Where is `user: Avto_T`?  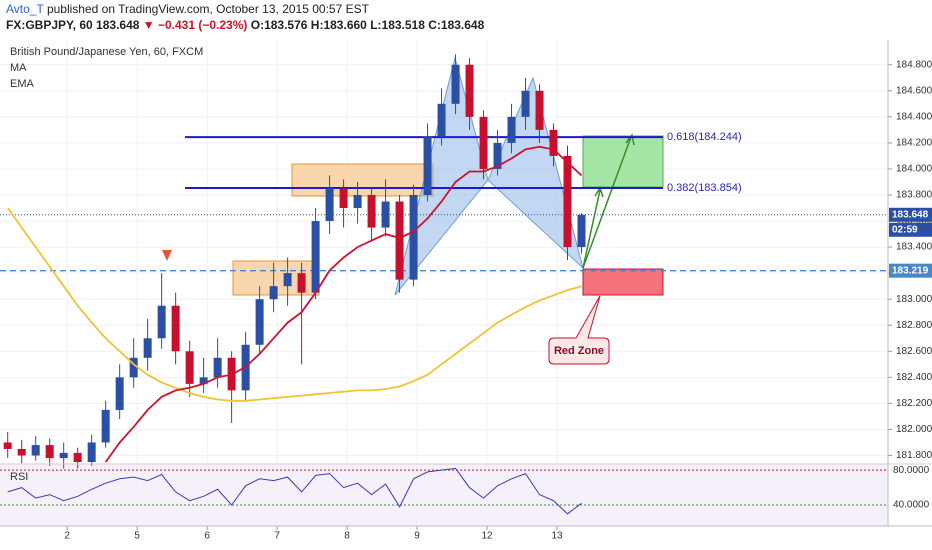 user: Avto_T is located at coordinates (25, 9).